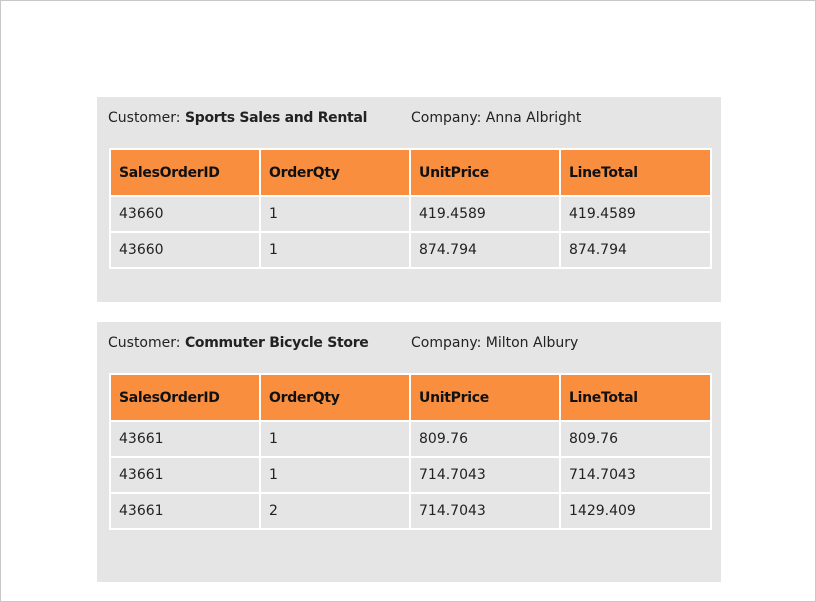 This screenshot has height=602, width=816. What do you see at coordinates (635, 250) in the screenshot?
I see `cell-linetotal: 874.794` at bounding box center [635, 250].